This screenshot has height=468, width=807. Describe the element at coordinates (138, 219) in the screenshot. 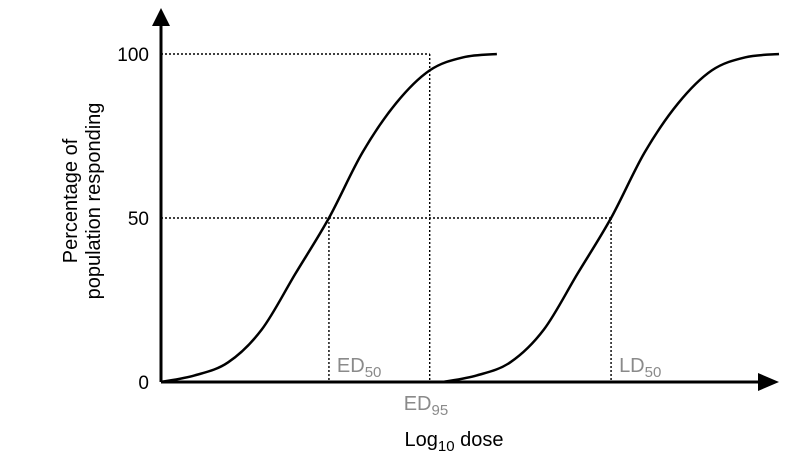

I see `y-tick-label-50: 50` at that location.